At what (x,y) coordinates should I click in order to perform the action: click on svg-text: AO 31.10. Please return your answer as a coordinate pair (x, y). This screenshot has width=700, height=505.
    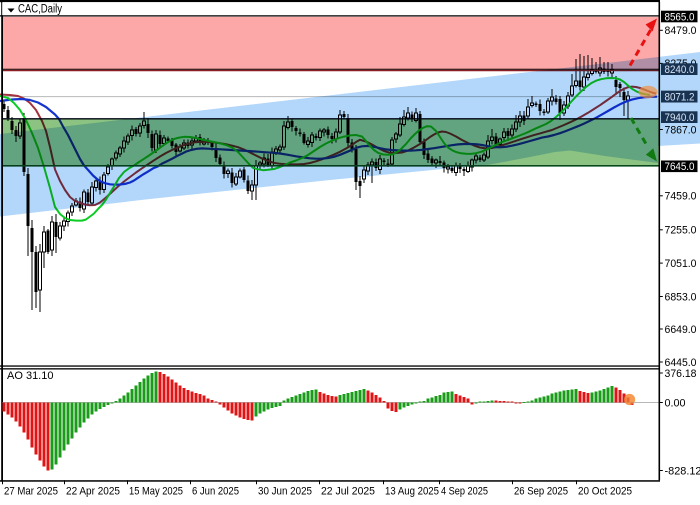
    Looking at the image, I should click on (30, 376).